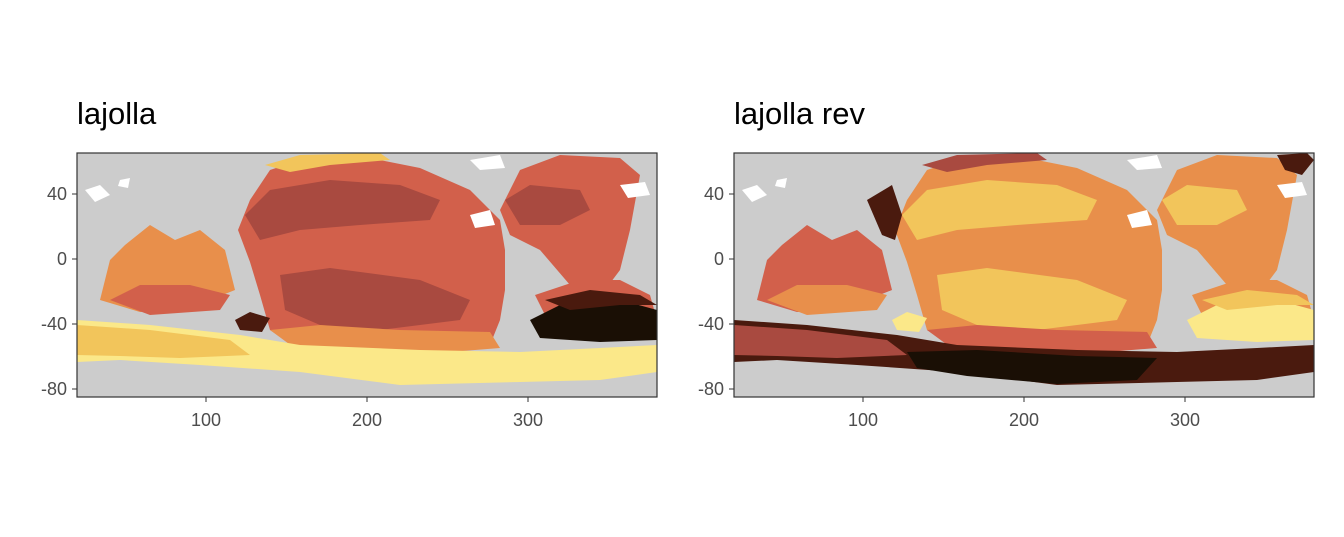 This screenshot has height=537, width=1344. Describe the element at coordinates (884, 212) in the screenshot. I see `ocean-coast-west` at that location.